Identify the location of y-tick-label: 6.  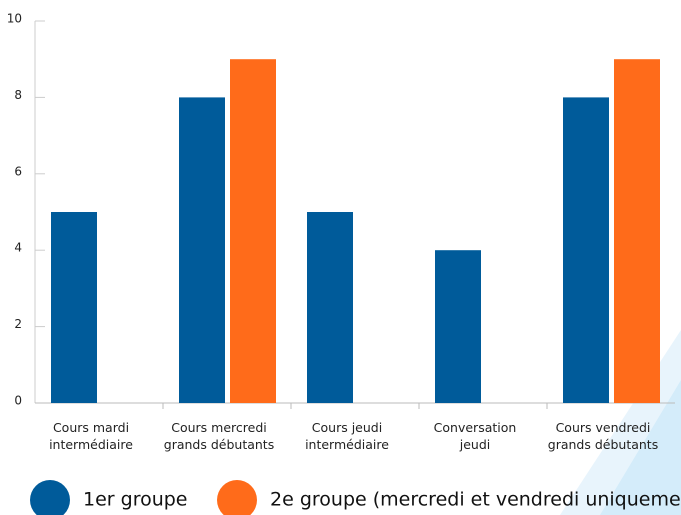
(18, 171).